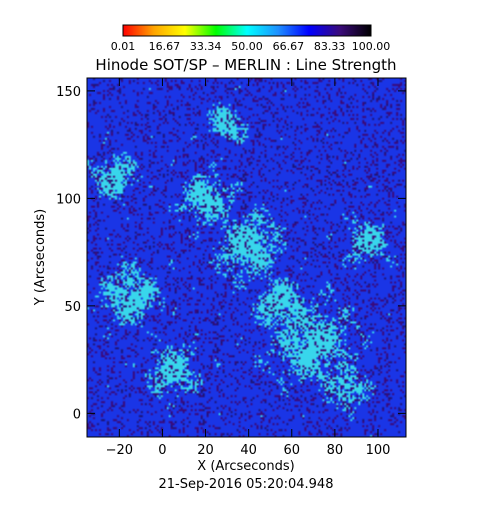 Image resolution: width=493 pixels, height=512 pixels. What do you see at coordinates (247, 30) in the screenshot?
I see `colorbar` at bounding box center [247, 30].